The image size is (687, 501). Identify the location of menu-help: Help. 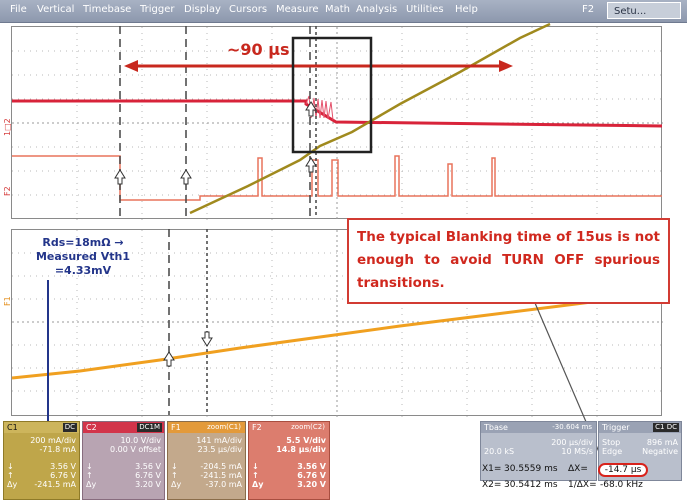
(466, 9).